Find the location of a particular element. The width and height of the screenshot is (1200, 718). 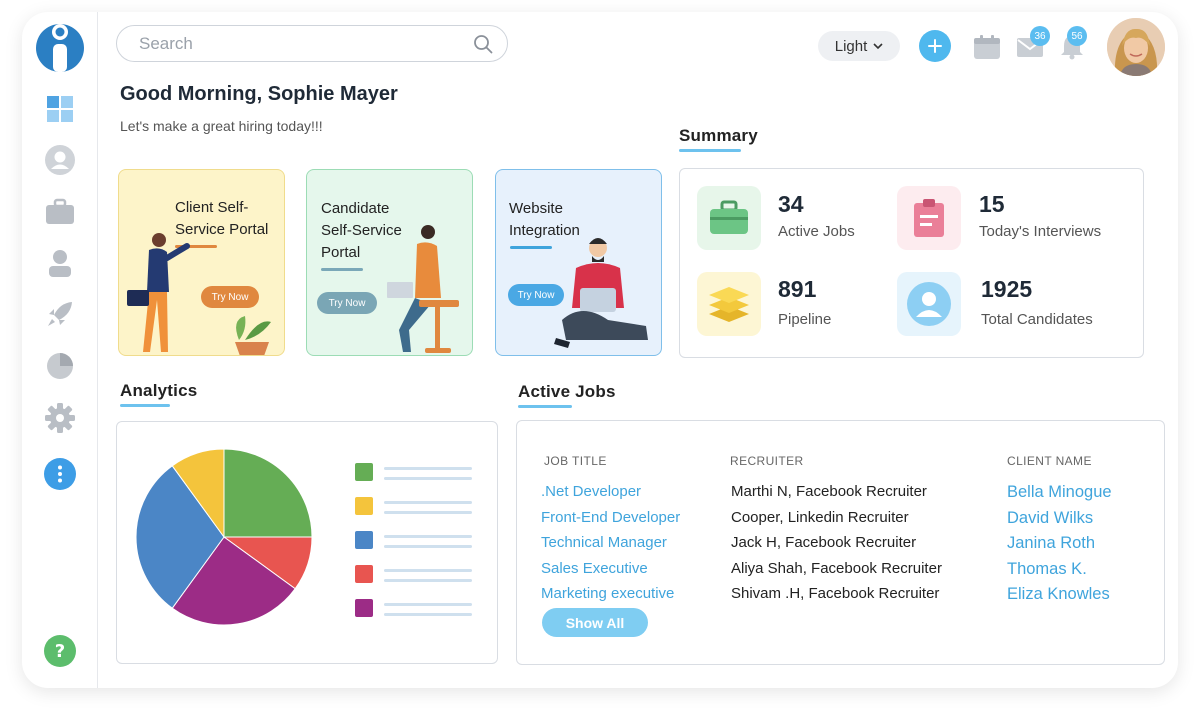

page-title: Good Morning, Sophie Mayer is located at coordinates (259, 94).